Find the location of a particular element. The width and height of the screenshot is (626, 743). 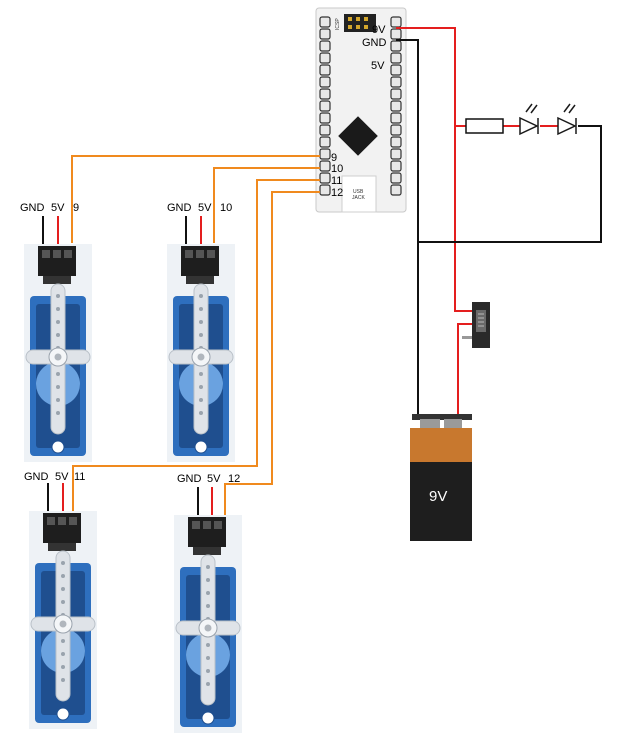

pin-label-9: 9 is located at coordinates (334, 158).